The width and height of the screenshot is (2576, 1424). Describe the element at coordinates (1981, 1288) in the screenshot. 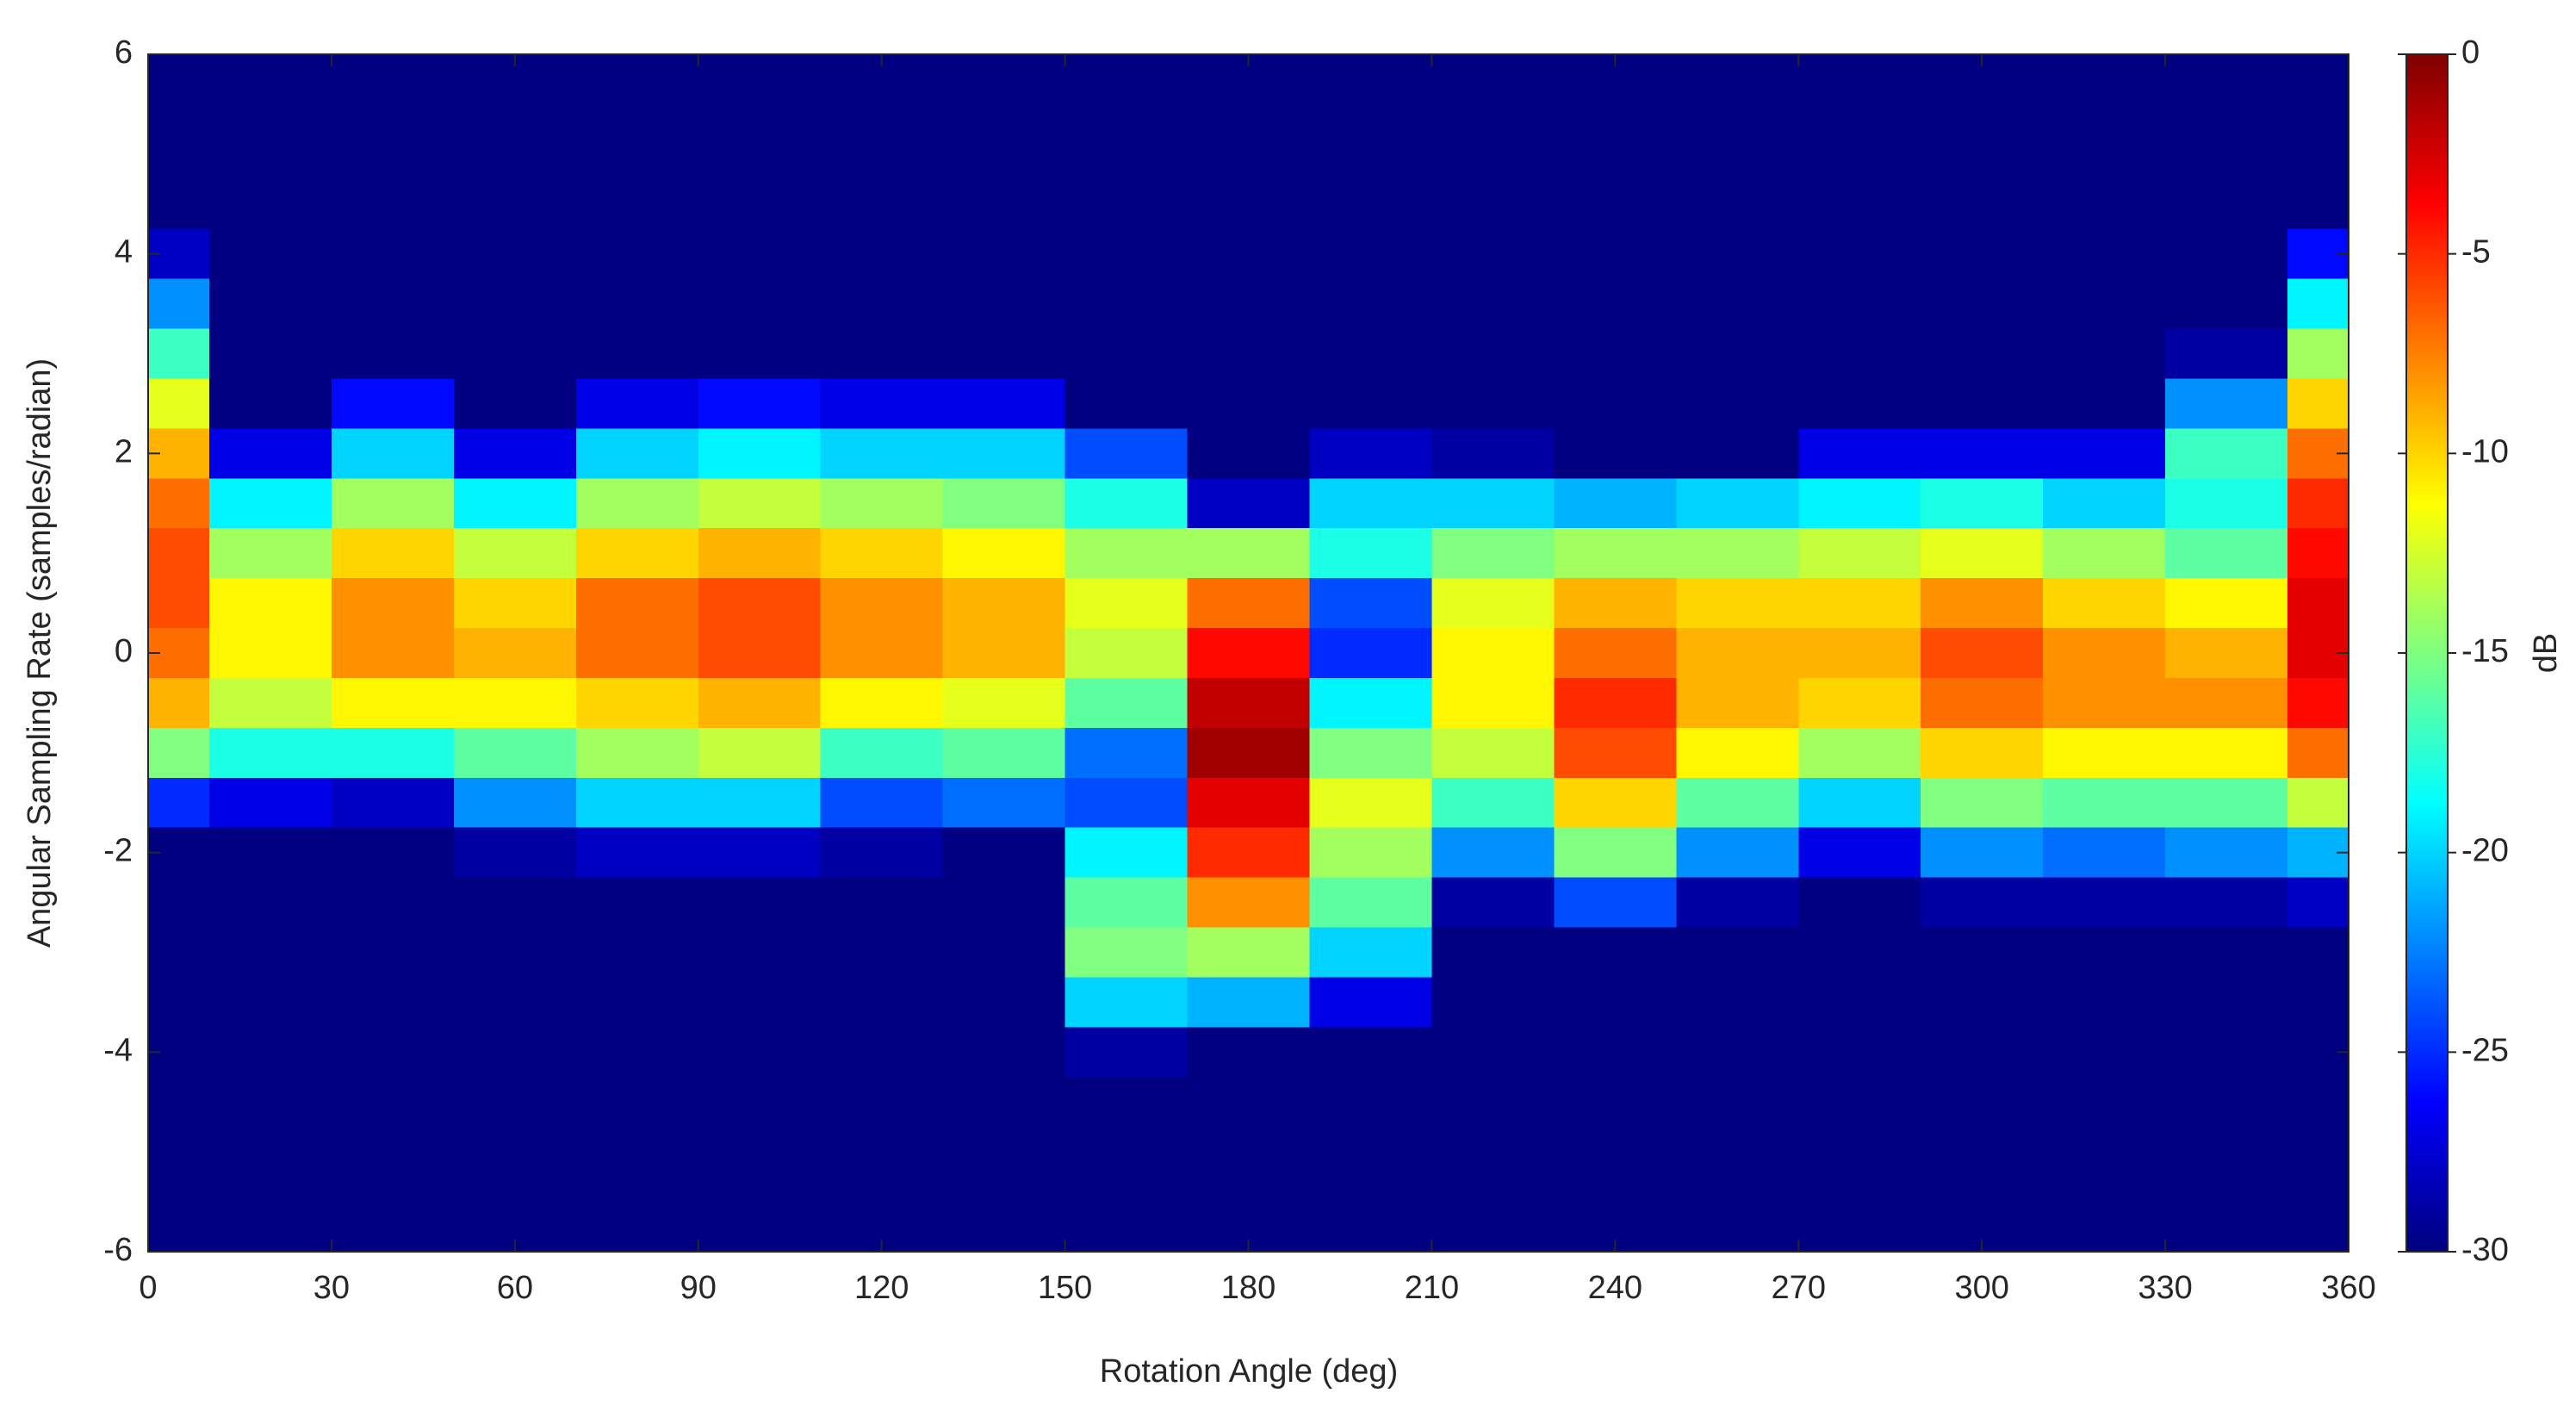

I see `x-tick-label: 300` at that location.